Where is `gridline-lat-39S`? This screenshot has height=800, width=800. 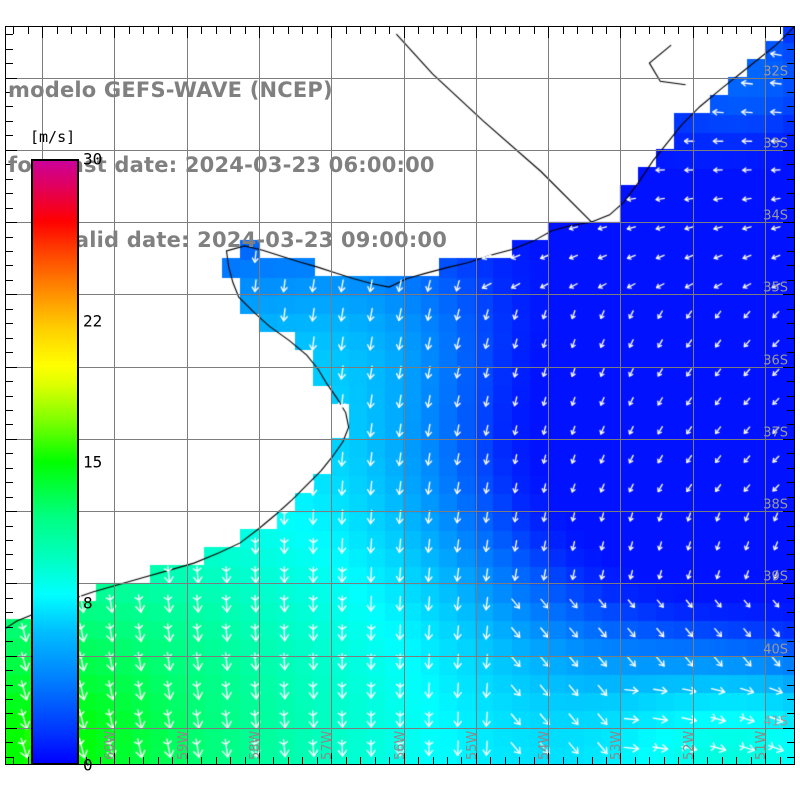 gridline-lat-39S is located at coordinates (400, 584).